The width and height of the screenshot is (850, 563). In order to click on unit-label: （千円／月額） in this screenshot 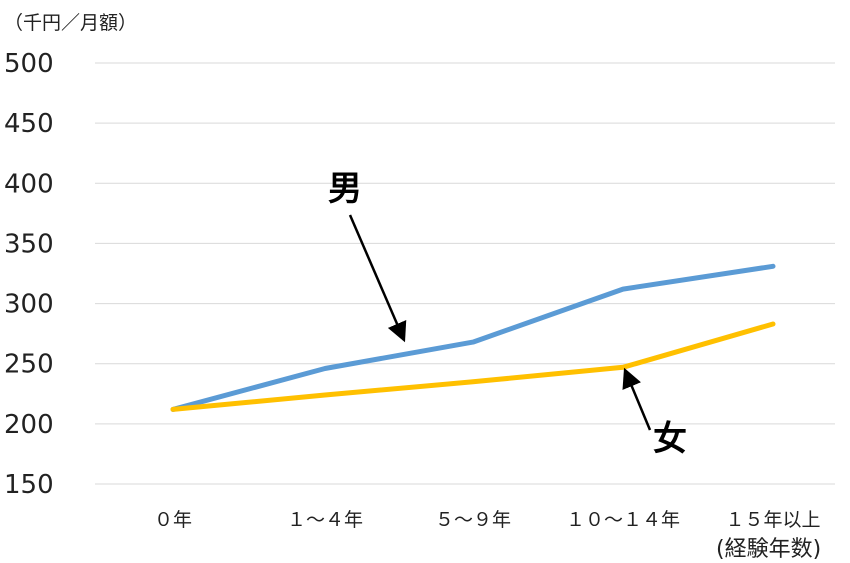, I will do `click(71, 23)`.